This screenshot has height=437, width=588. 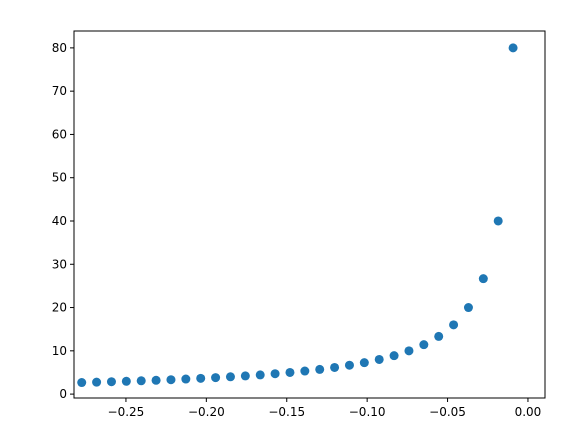 I want to click on y-tick-label: 10, so click(x=59, y=351).